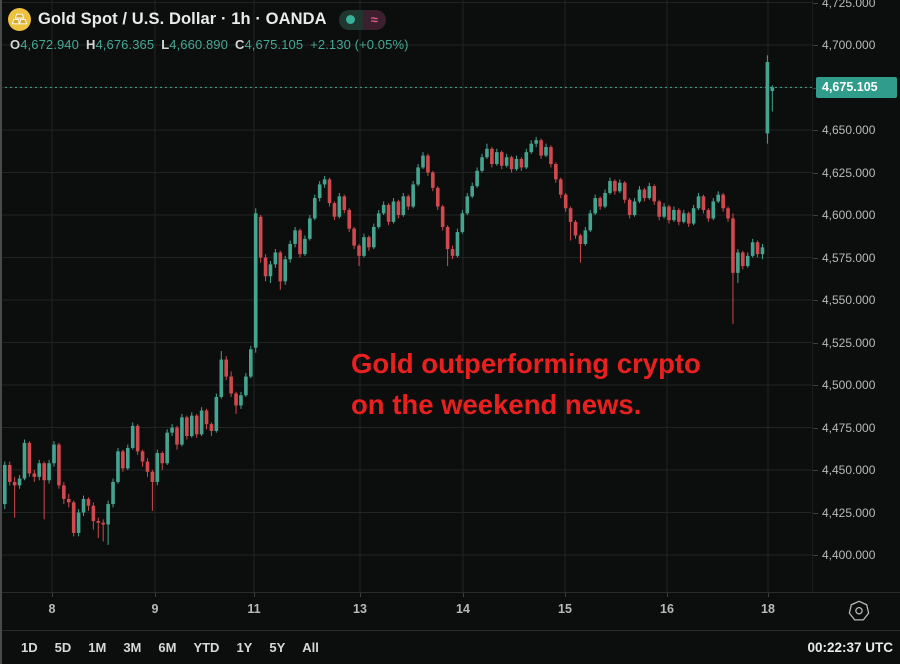 This screenshot has height=664, width=900. What do you see at coordinates (274, 44) in the screenshot?
I see `close-value: 4,675.105` at bounding box center [274, 44].